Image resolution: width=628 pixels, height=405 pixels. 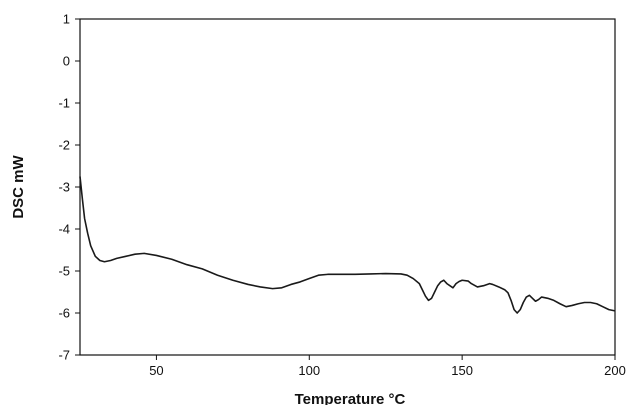 What do you see at coordinates (64, 187) in the screenshot?
I see `y-tick-label: -3` at bounding box center [64, 187].